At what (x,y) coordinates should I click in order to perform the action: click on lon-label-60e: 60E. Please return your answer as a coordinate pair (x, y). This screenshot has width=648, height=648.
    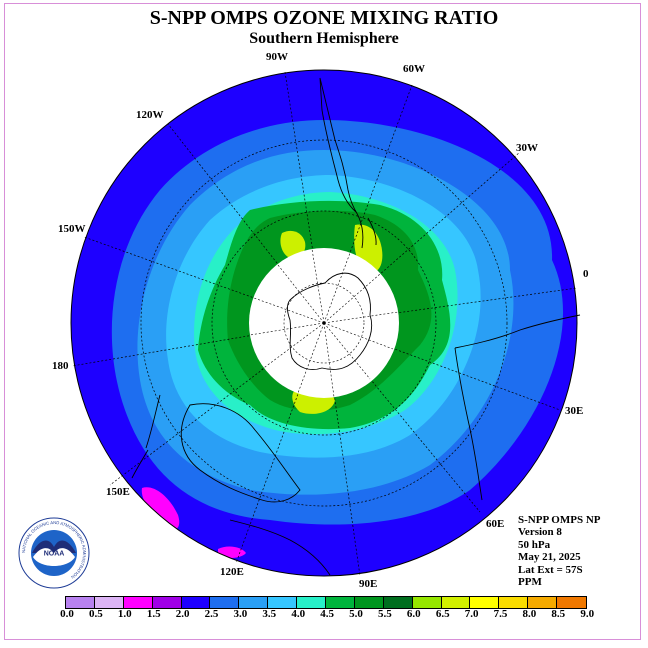
    Looking at the image, I should click on (495, 524).